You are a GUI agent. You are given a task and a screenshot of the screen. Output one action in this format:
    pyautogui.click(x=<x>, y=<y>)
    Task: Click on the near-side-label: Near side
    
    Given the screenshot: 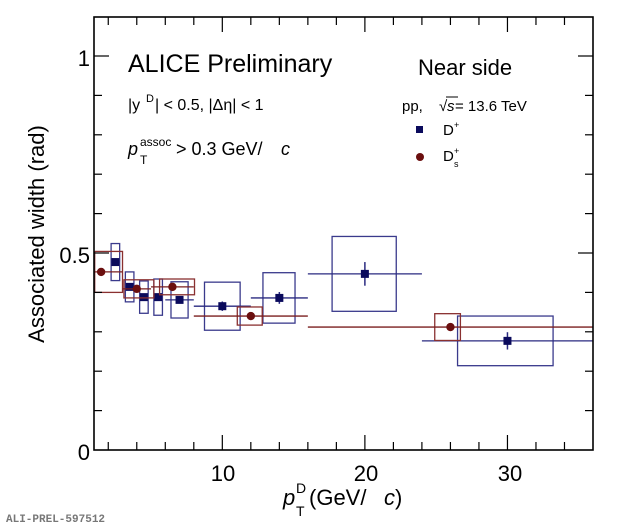 What is the action you would take?
    pyautogui.click(x=465, y=67)
    